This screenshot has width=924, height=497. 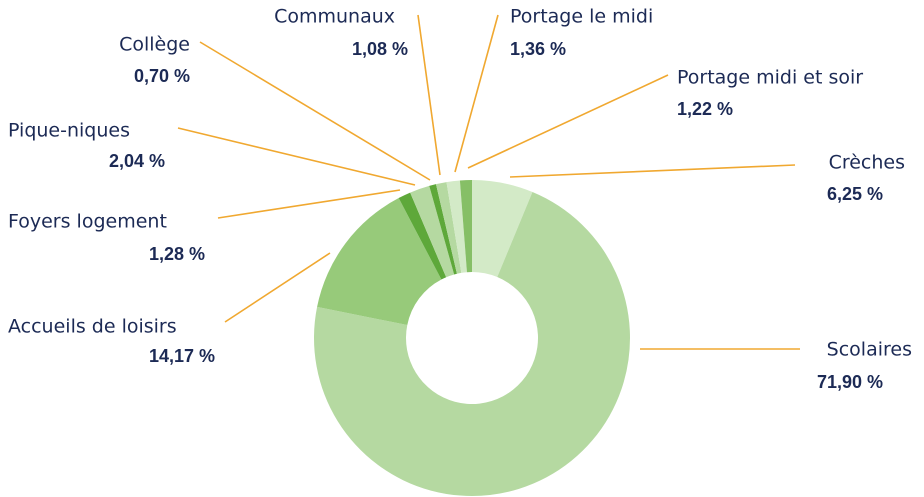 What do you see at coordinates (177, 254) in the screenshot?
I see `value-label: 1,28 %` at bounding box center [177, 254].